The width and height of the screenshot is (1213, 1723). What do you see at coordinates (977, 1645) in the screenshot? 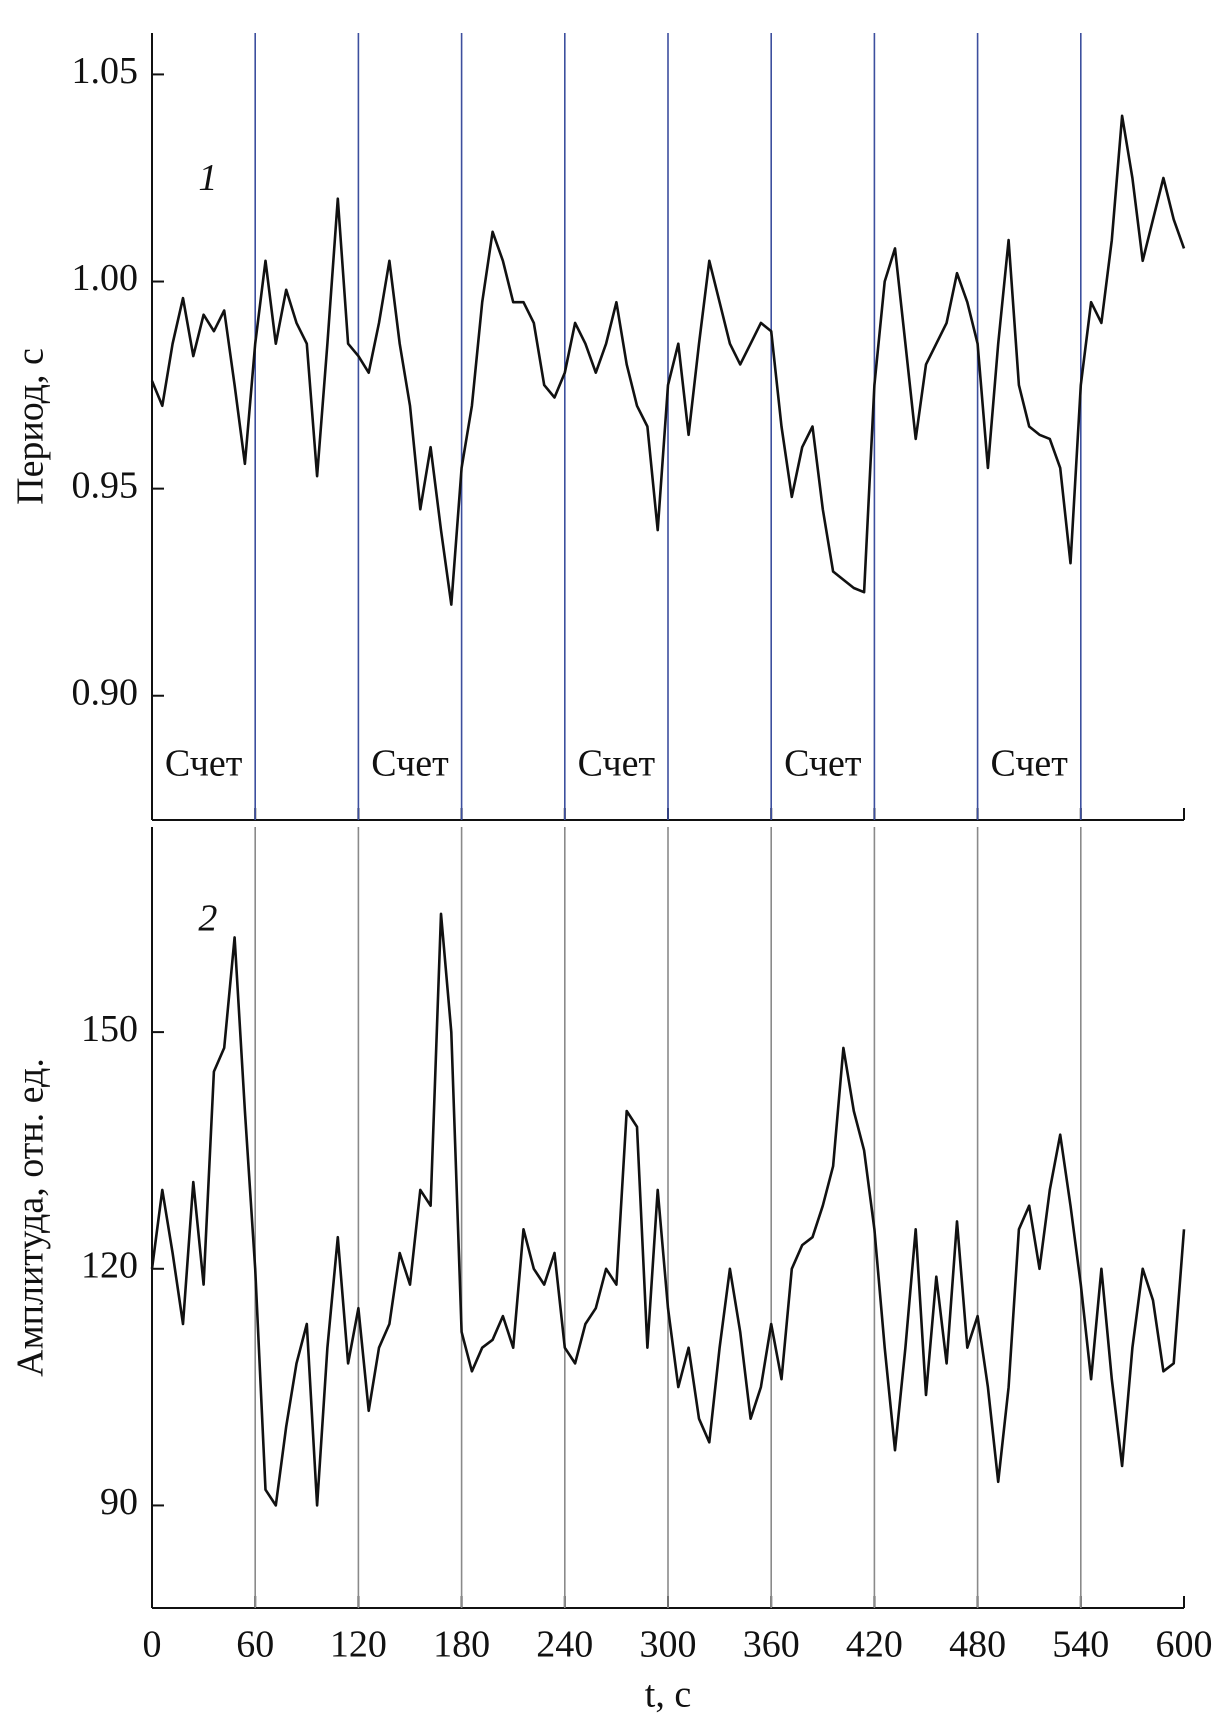
I see `x-tick-label: 480` at bounding box center [977, 1645].